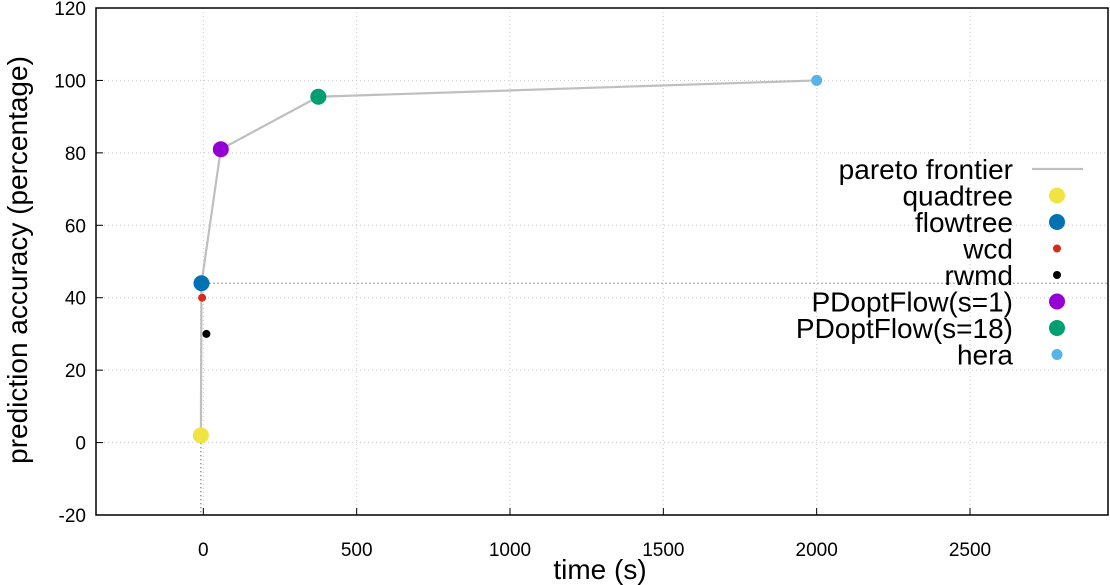 The height and width of the screenshot is (585, 1110). What do you see at coordinates (817, 550) in the screenshot?
I see `x-tick-label-4: 2000` at bounding box center [817, 550].